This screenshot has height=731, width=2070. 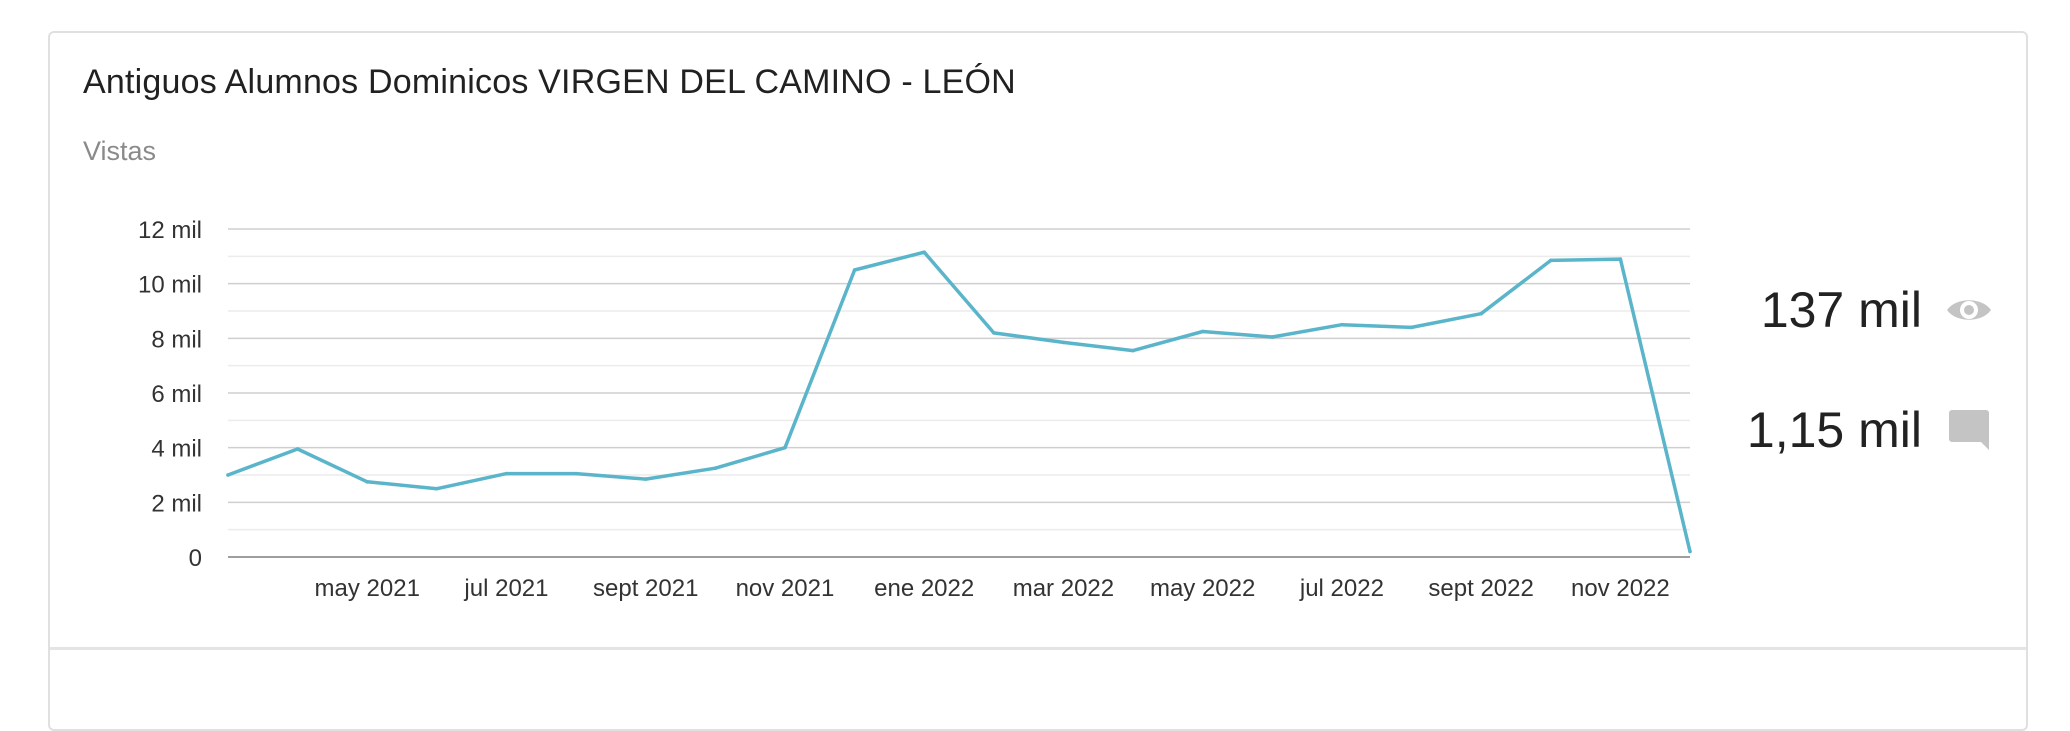 I want to click on x-tick-label: mar 2022, so click(x=1063, y=588).